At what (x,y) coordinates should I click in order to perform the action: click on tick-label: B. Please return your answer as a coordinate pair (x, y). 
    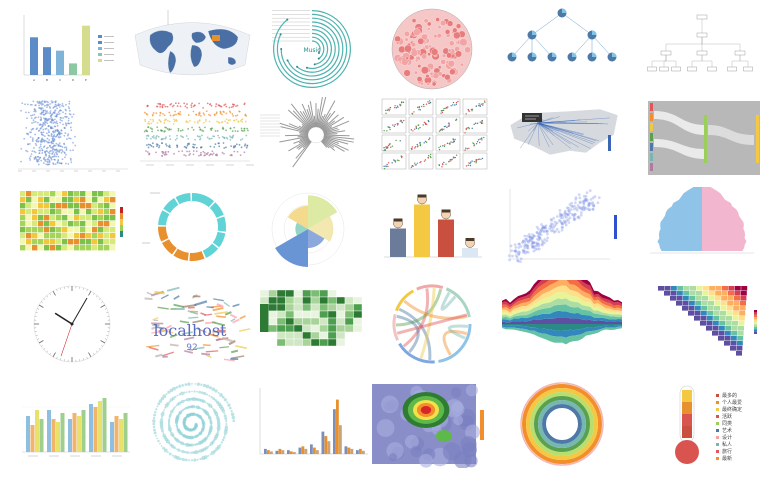
    Looking at the image, I should click on (47, 80).